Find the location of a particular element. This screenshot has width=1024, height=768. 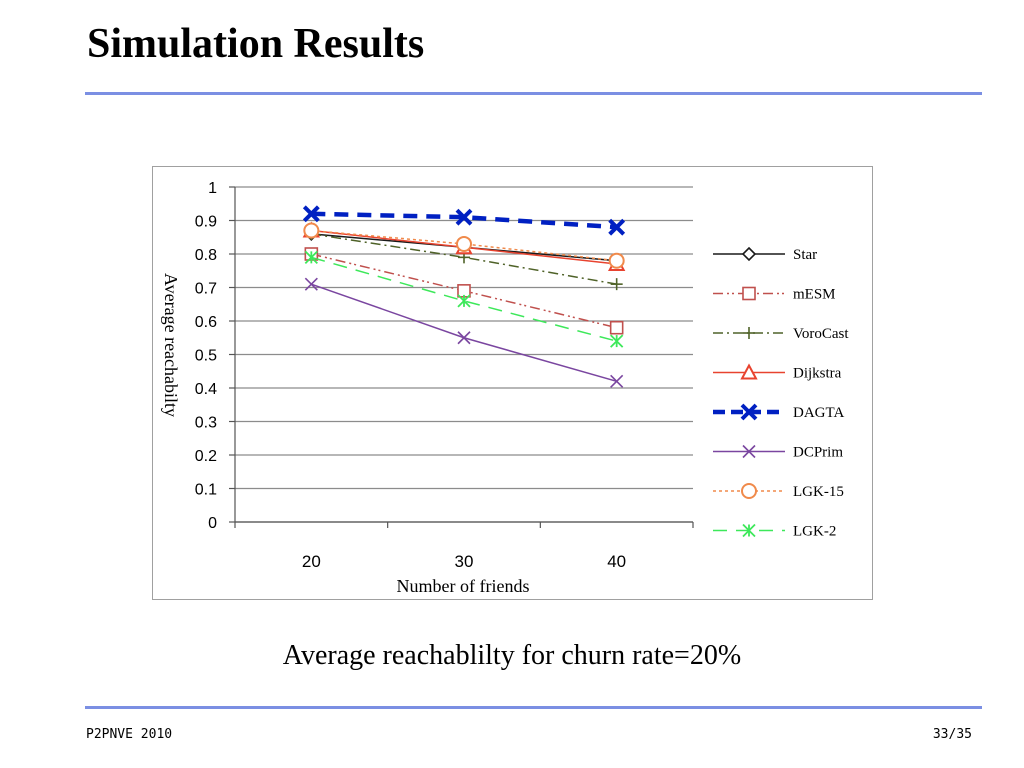

legend-item-lgk-2: LGK-2 is located at coordinates (774, 532).